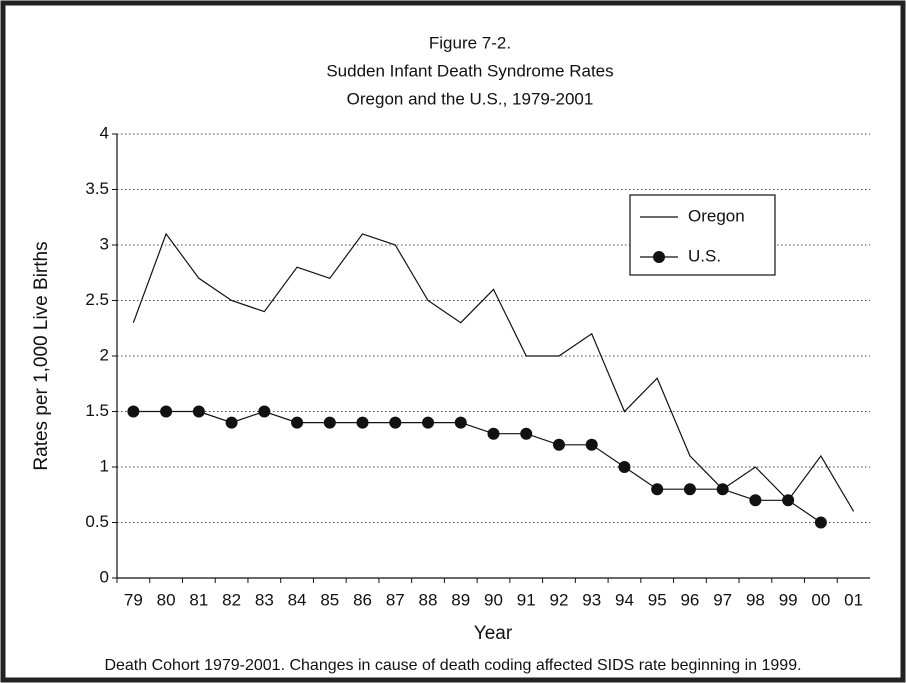 This screenshot has height=683, width=906. I want to click on chart-subtitle: Oregon and the U.S., 1979-2001, so click(470, 98).